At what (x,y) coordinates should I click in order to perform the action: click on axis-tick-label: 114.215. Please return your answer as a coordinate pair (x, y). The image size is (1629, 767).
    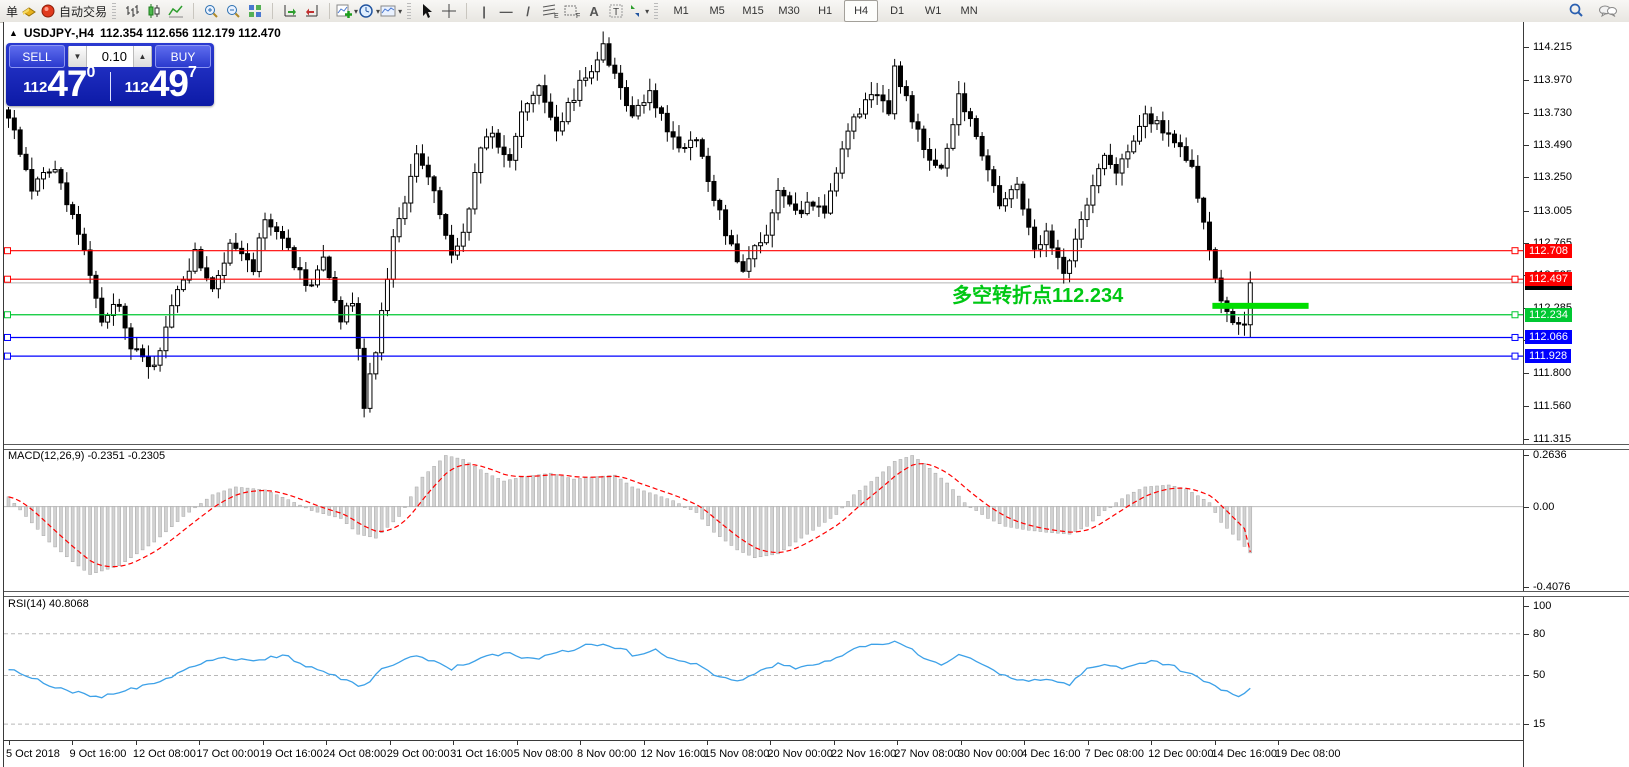
    Looking at the image, I should click on (1552, 46).